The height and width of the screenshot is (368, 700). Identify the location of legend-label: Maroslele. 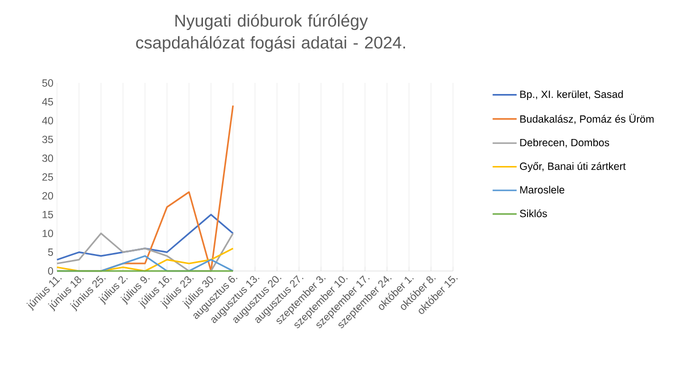
(542, 190).